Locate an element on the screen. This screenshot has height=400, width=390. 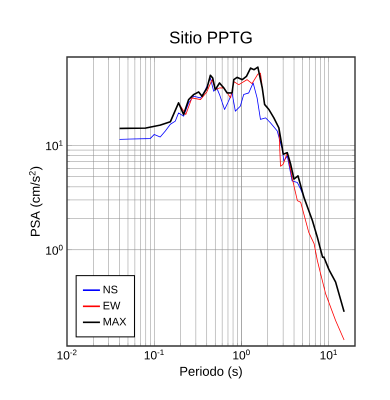
x-tick-label: 10$^{0}$ is located at coordinates (241, 355).